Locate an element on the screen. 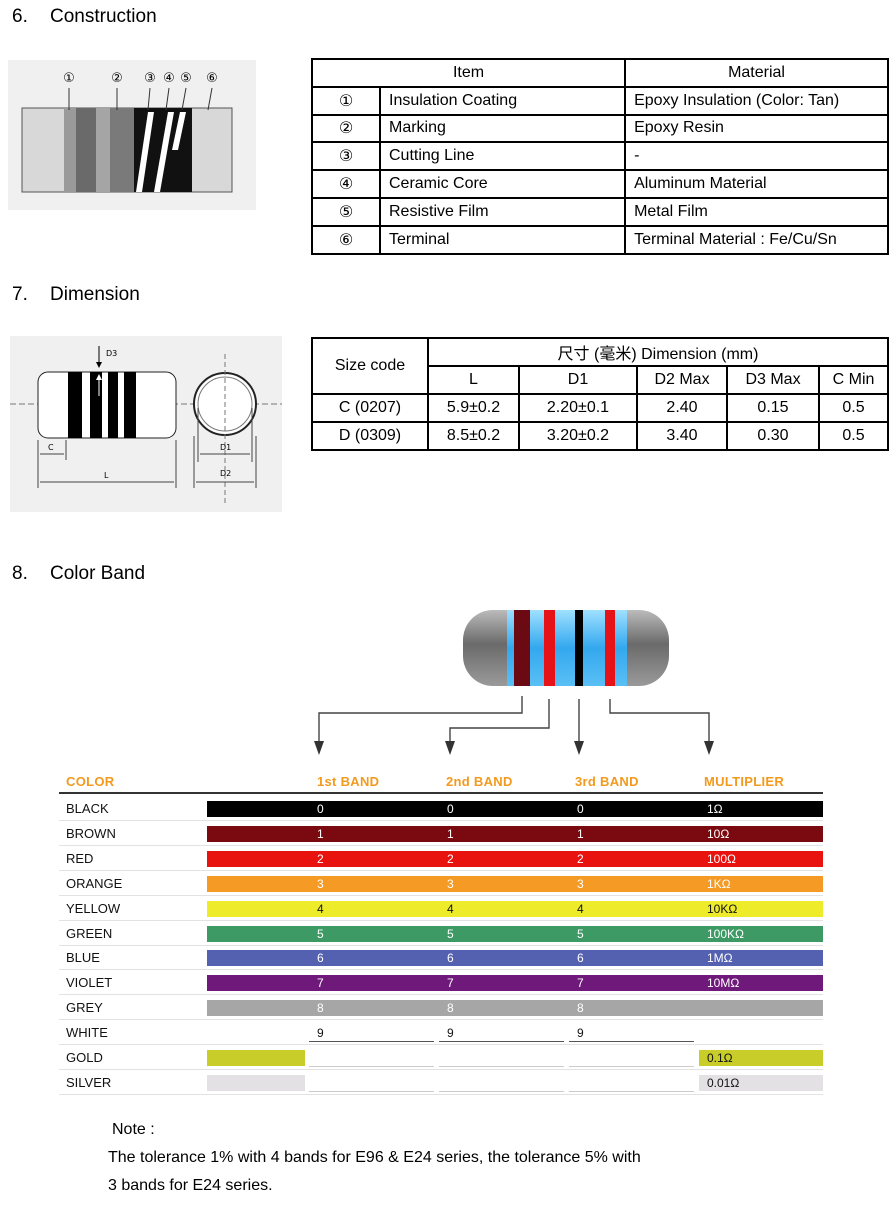  color-row-name: BLUE is located at coordinates (83, 958).